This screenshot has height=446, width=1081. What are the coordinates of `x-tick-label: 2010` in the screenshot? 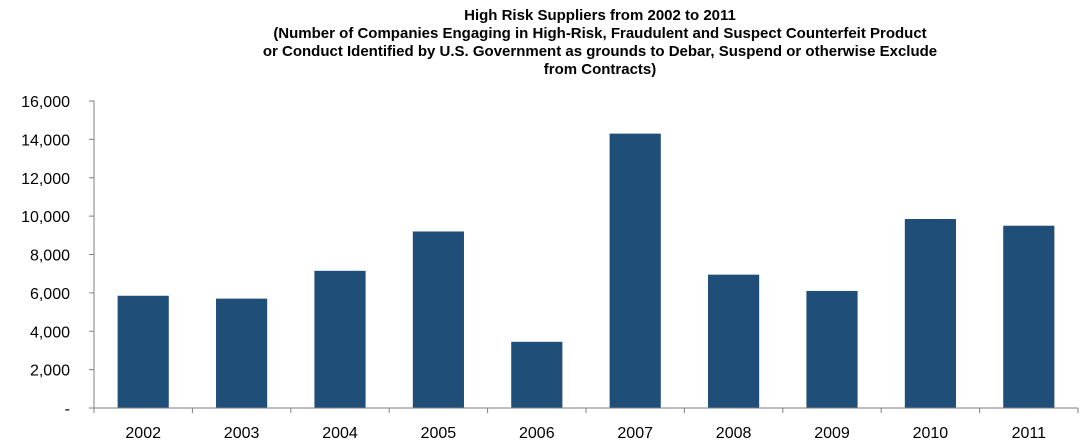 It's located at (931, 433).